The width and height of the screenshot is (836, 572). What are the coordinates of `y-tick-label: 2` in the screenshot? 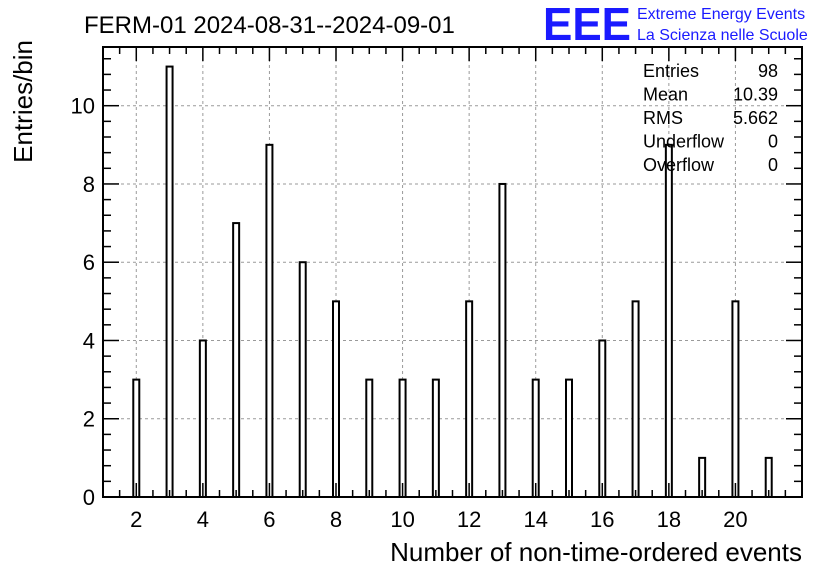 It's located at (89, 419).